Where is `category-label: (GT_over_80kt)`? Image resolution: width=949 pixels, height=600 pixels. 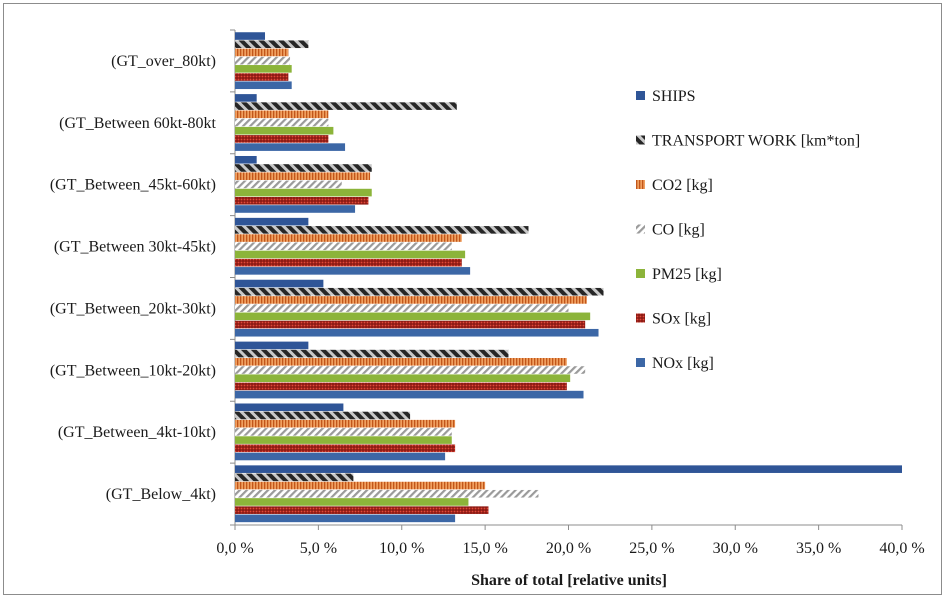 category-label: (GT_over_80kt) is located at coordinates (163, 61).